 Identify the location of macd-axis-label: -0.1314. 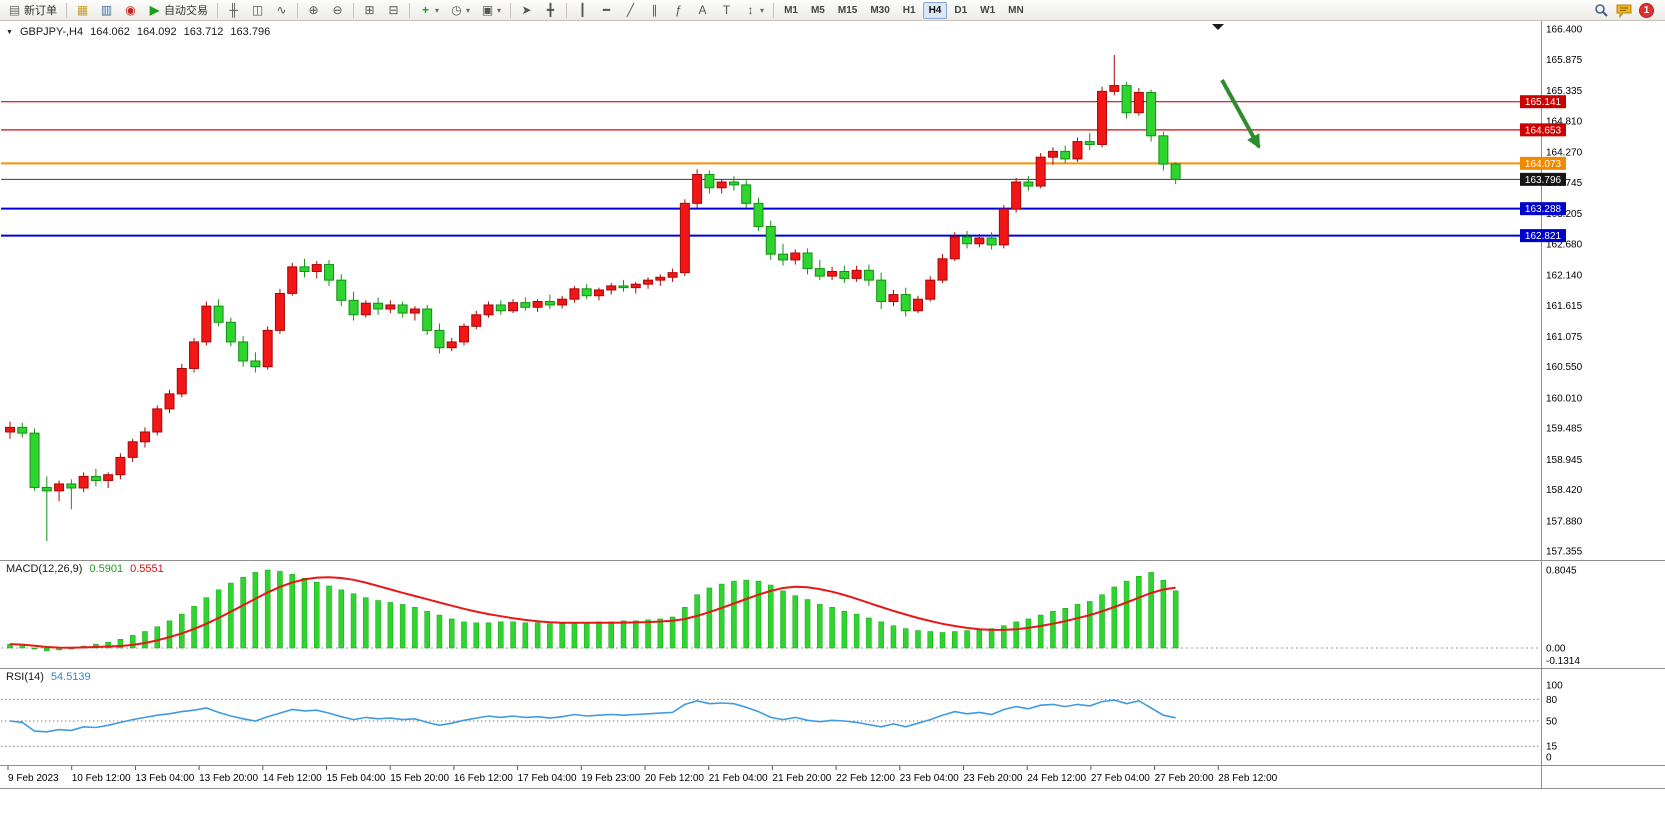
(1563, 661).